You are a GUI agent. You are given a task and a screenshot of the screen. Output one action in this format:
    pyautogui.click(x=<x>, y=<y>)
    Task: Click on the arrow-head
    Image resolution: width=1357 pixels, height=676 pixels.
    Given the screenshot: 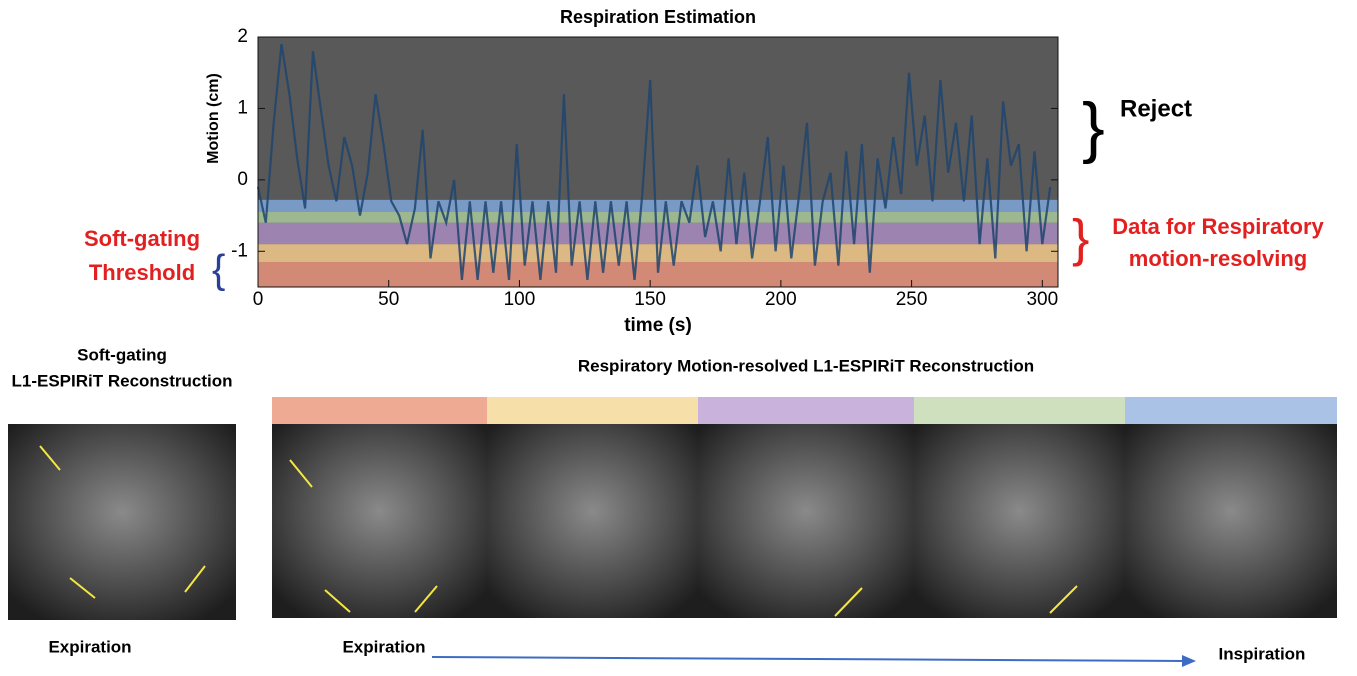 What is the action you would take?
    pyautogui.click(x=1189, y=661)
    